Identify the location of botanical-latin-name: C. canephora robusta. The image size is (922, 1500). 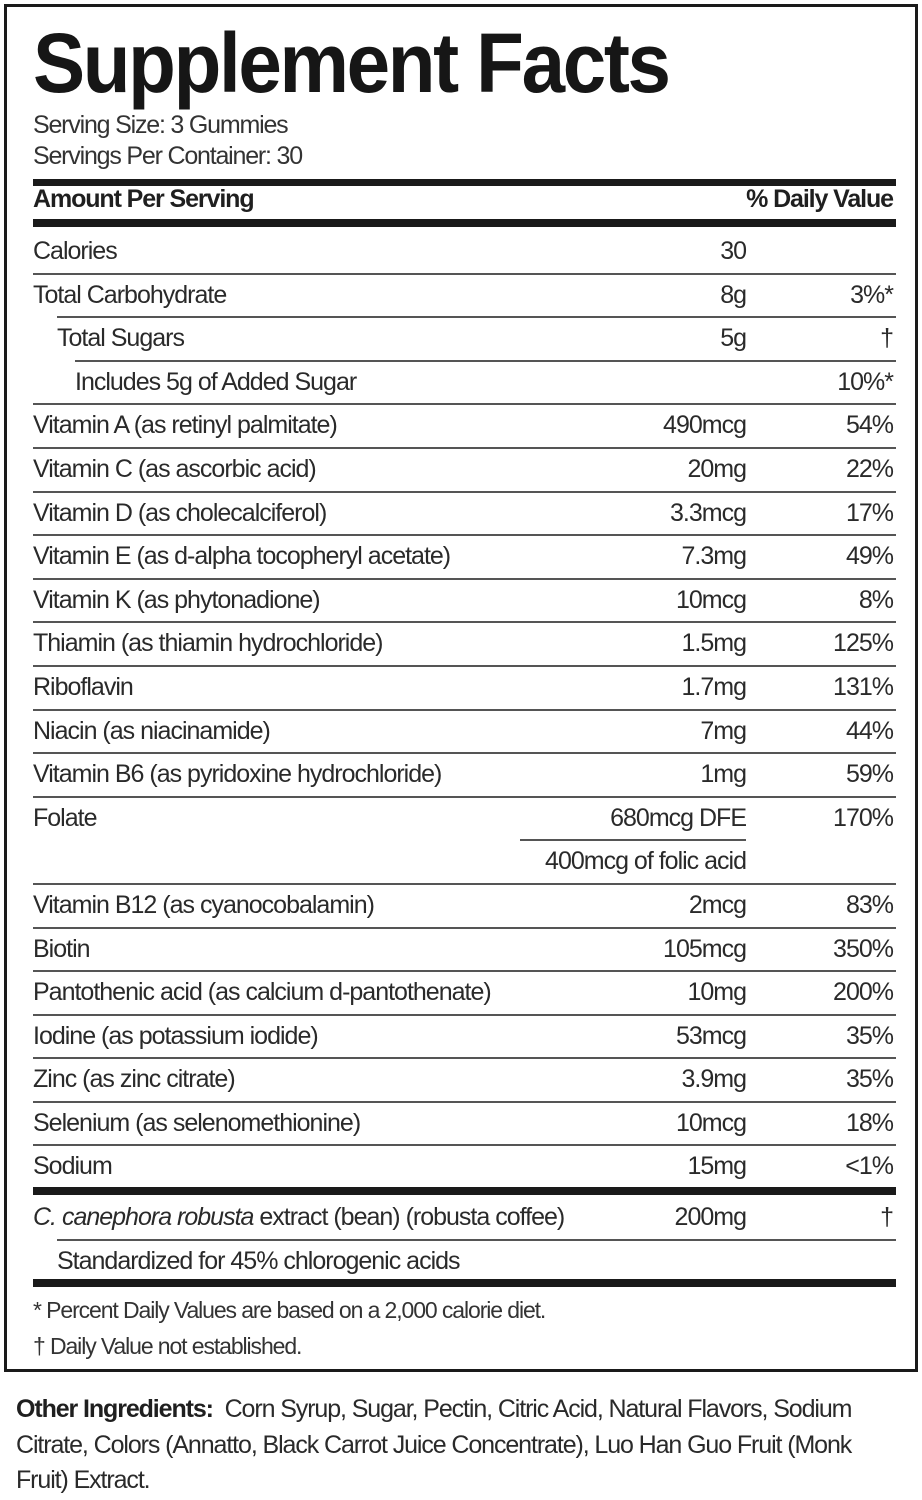
(143, 1217).